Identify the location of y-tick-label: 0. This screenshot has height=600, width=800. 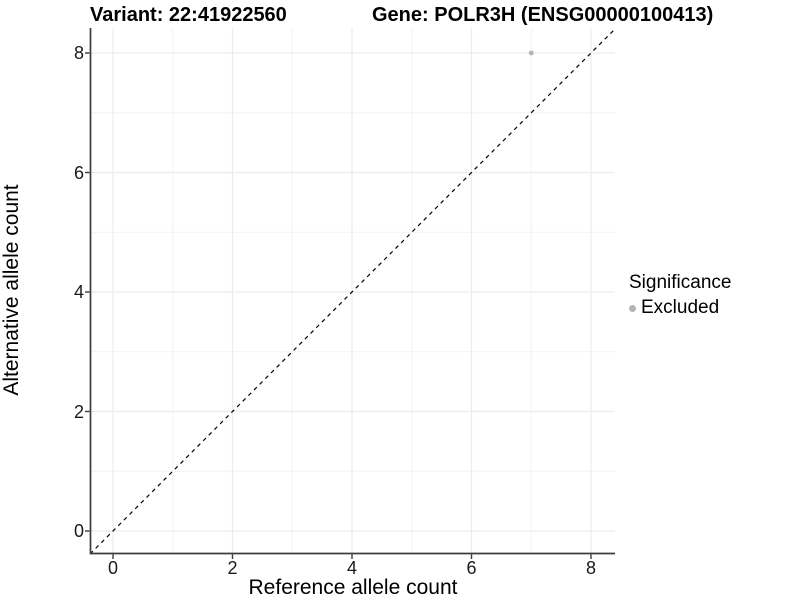
(78, 531).